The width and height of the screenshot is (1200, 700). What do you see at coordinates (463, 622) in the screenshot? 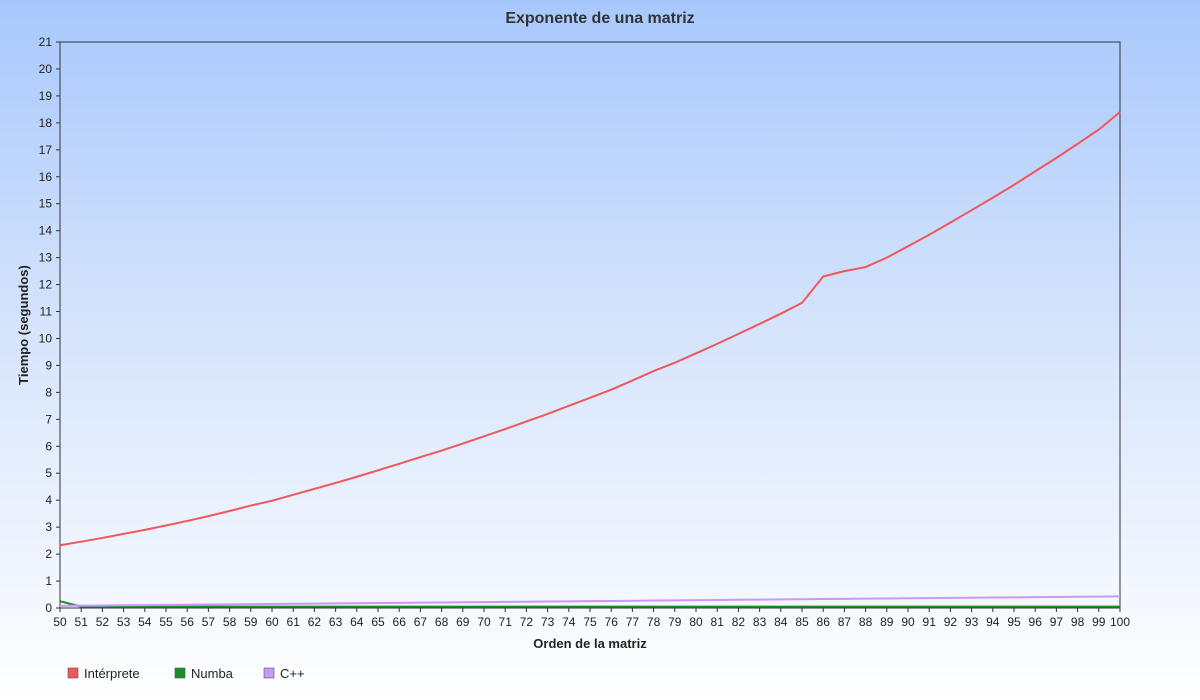
I see `x-tick-label: 69` at bounding box center [463, 622].